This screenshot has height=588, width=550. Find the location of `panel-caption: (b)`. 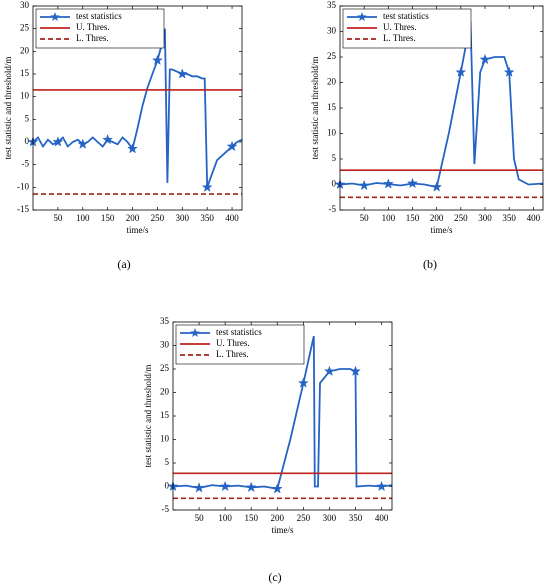

panel-caption: (b) is located at coordinates (430, 264).